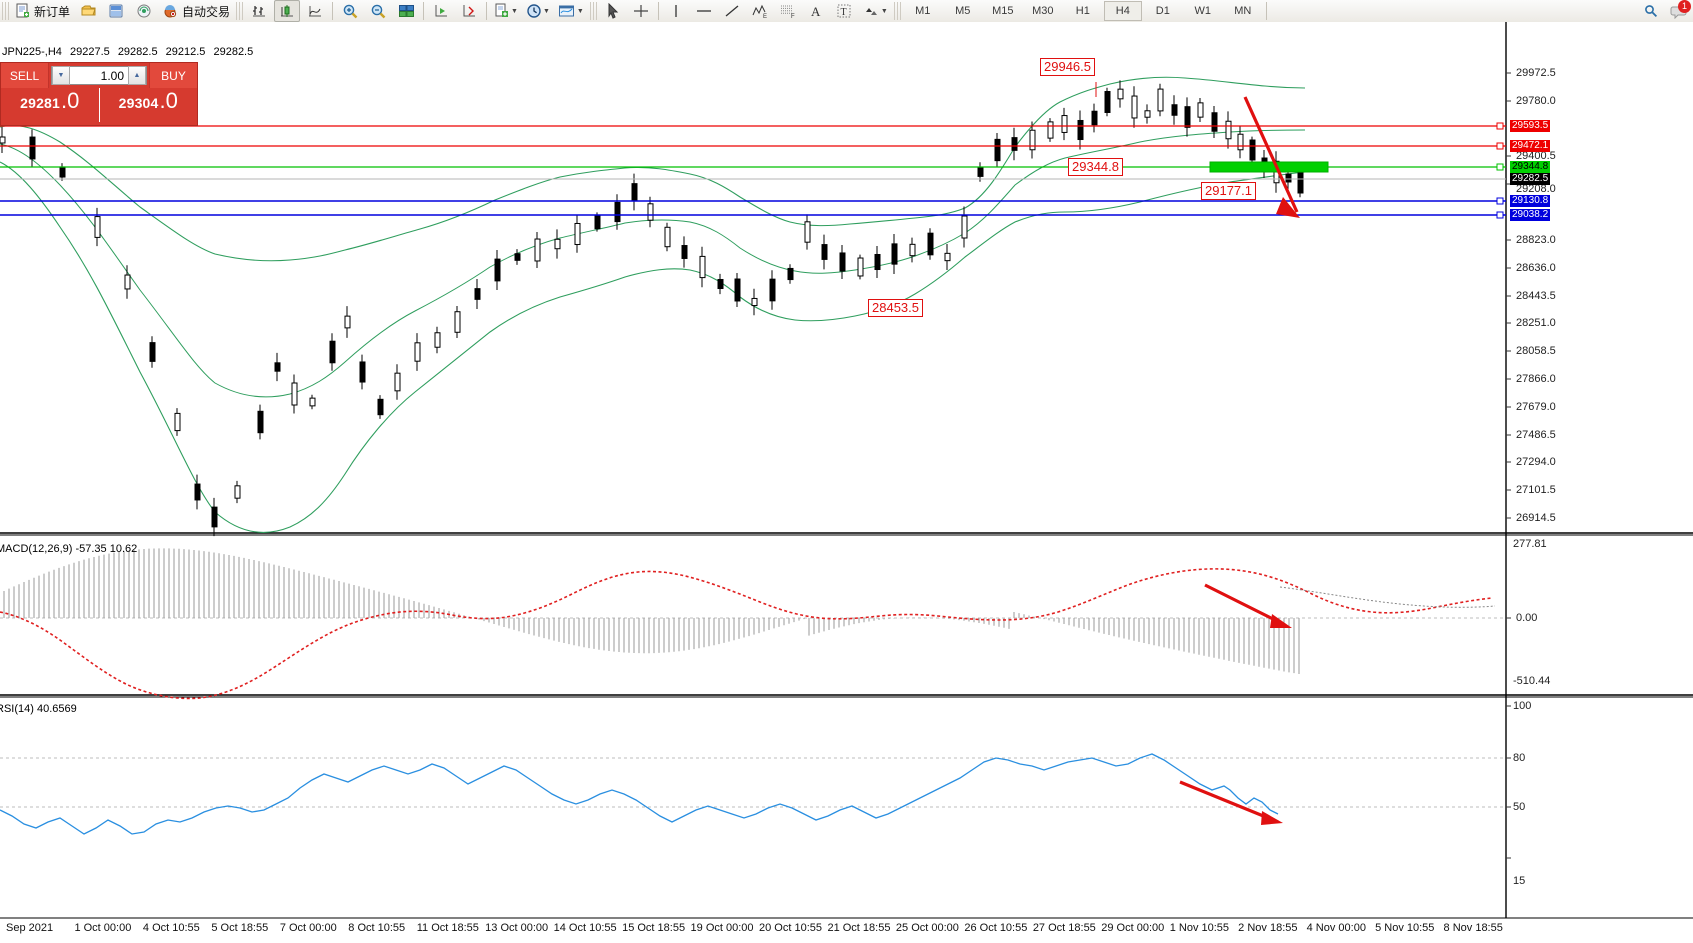 This screenshot has width=1693, height=943. I want to click on symbol-high: 29282.5, so click(137, 52).